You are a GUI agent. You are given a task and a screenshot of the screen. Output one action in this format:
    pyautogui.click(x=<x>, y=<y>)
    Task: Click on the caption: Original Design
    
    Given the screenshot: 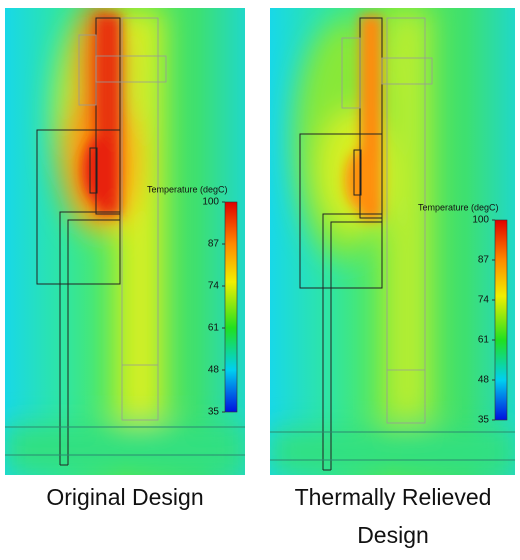 What is the action you would take?
    pyautogui.click(x=125, y=497)
    